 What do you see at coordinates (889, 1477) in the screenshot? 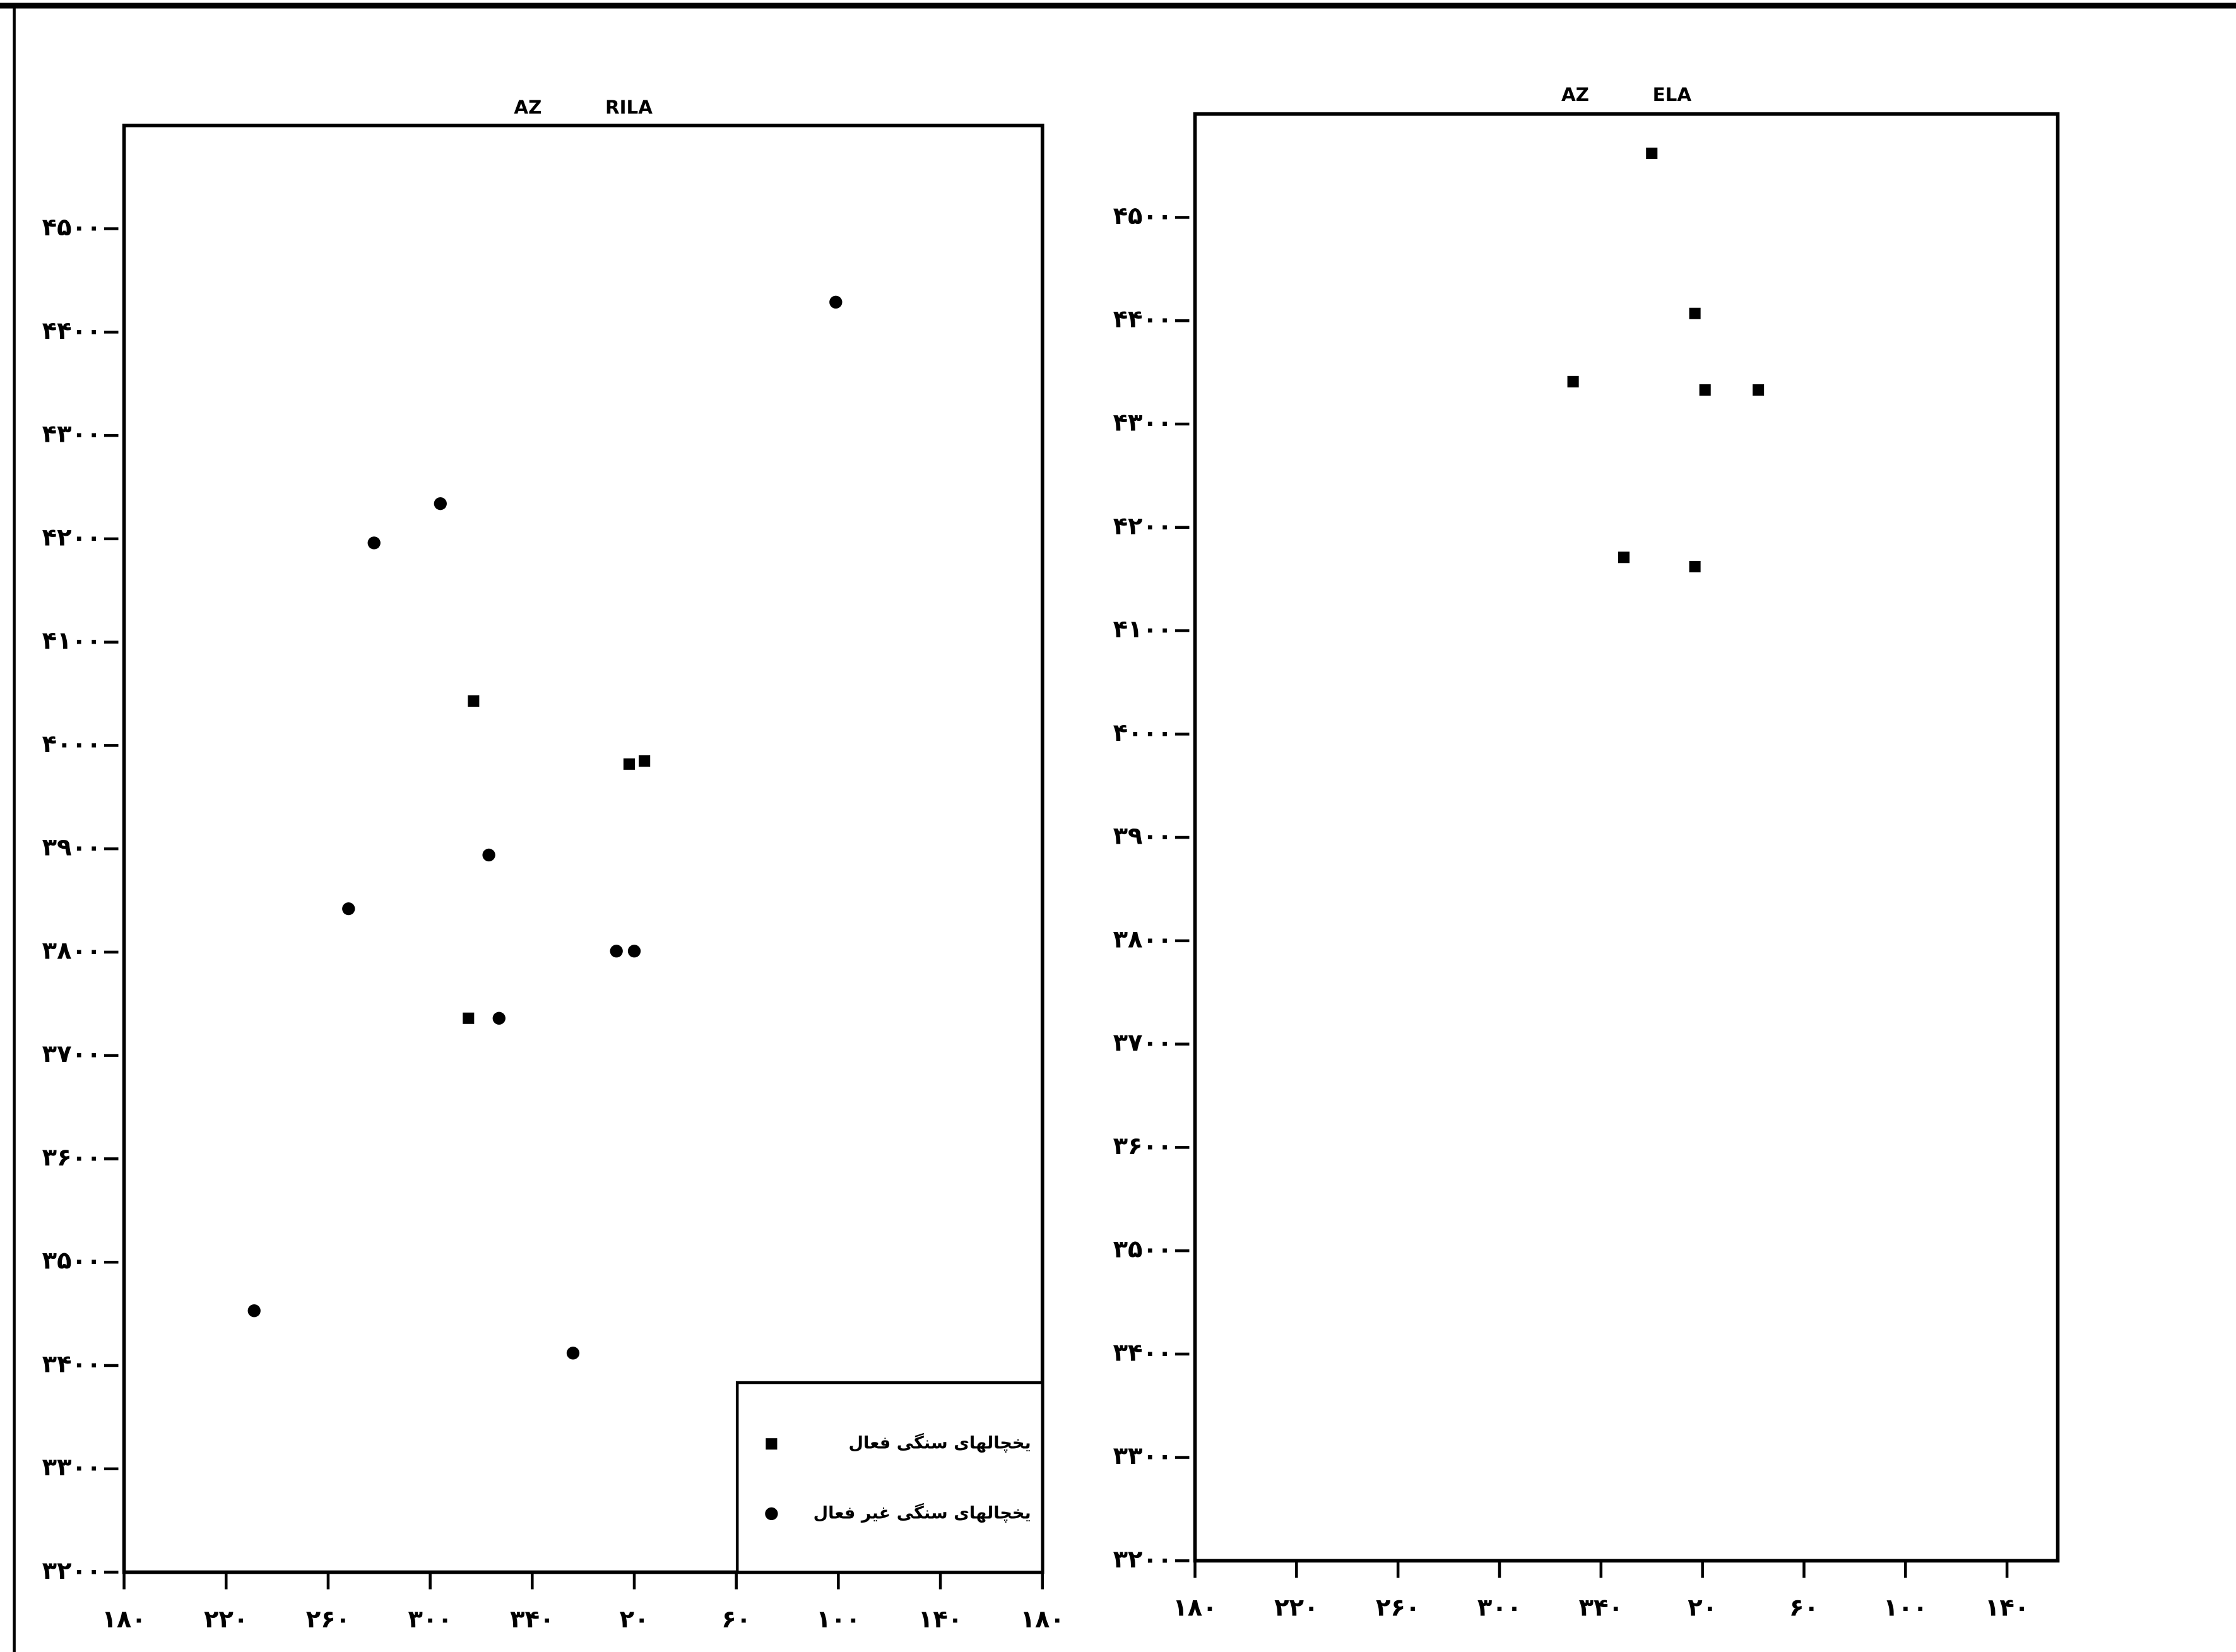
I see `legend-box` at bounding box center [889, 1477].